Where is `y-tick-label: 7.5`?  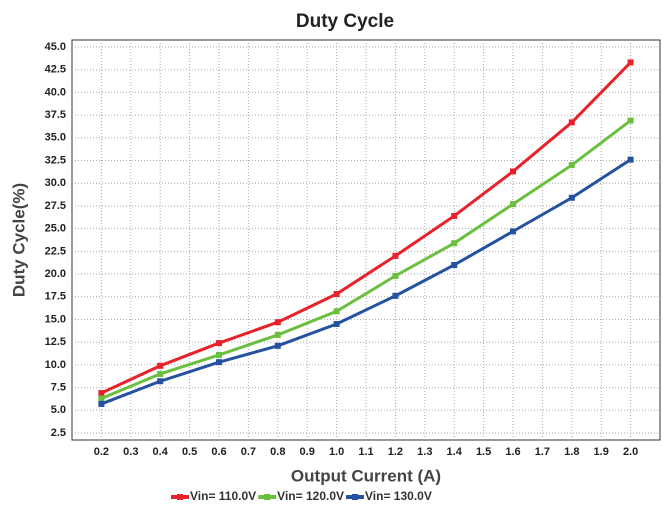 y-tick-label: 7.5 is located at coordinates (58, 387).